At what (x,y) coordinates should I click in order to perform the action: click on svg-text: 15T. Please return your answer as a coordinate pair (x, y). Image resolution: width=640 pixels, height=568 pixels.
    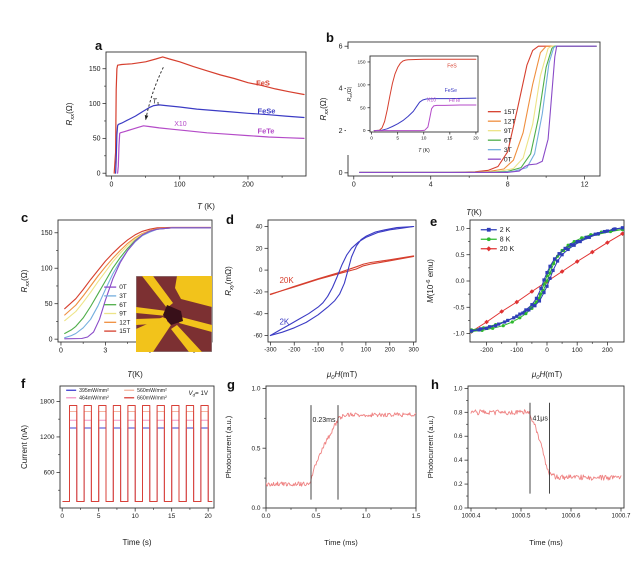
    Looking at the image, I should click on (124, 331).